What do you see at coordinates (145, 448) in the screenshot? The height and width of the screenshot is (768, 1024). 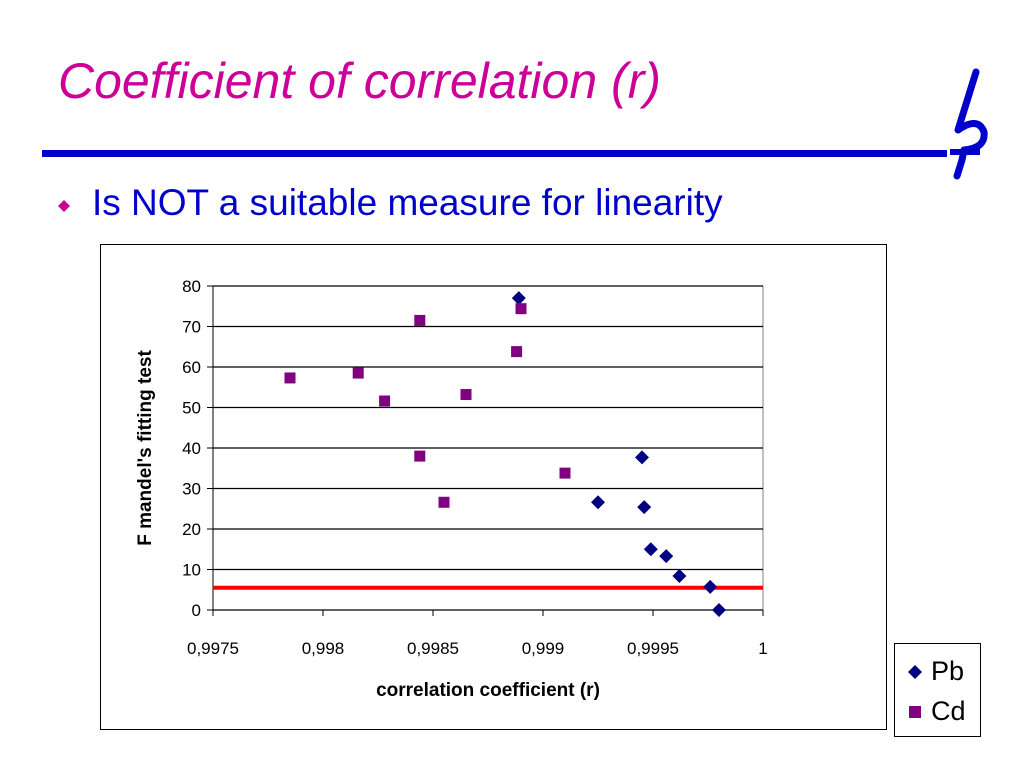 I see `y-axis-label: F mandel's fitting test` at bounding box center [145, 448].